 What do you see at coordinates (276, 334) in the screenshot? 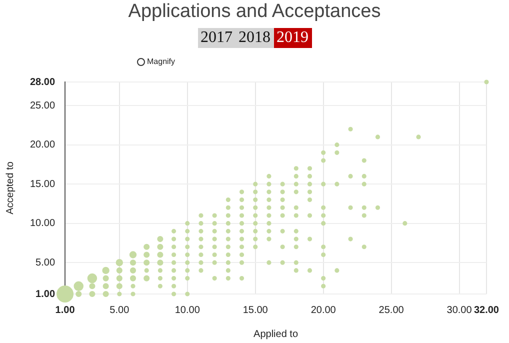
I see `x-axis-title: Applied to` at bounding box center [276, 334].